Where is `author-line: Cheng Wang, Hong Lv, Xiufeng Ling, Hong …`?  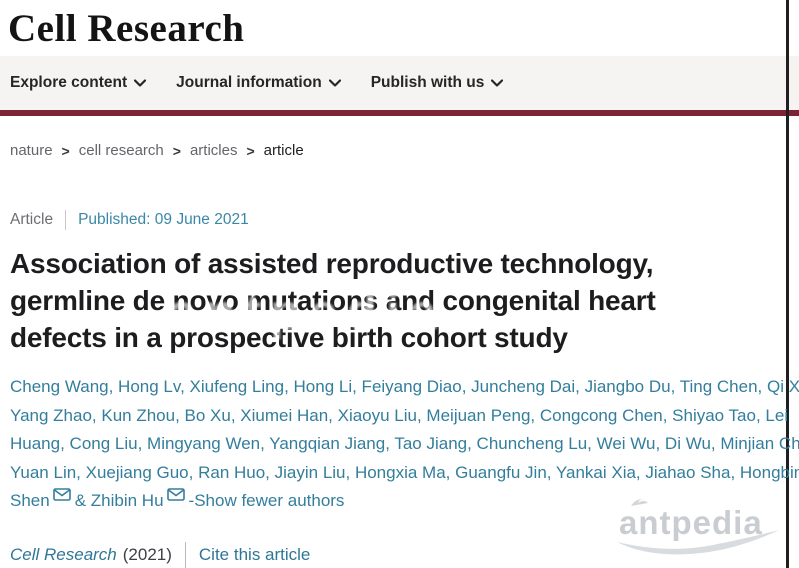
author-line: Cheng Wang, Hong Lv, Xiufeng Ling, Hong … is located at coordinates (404, 386).